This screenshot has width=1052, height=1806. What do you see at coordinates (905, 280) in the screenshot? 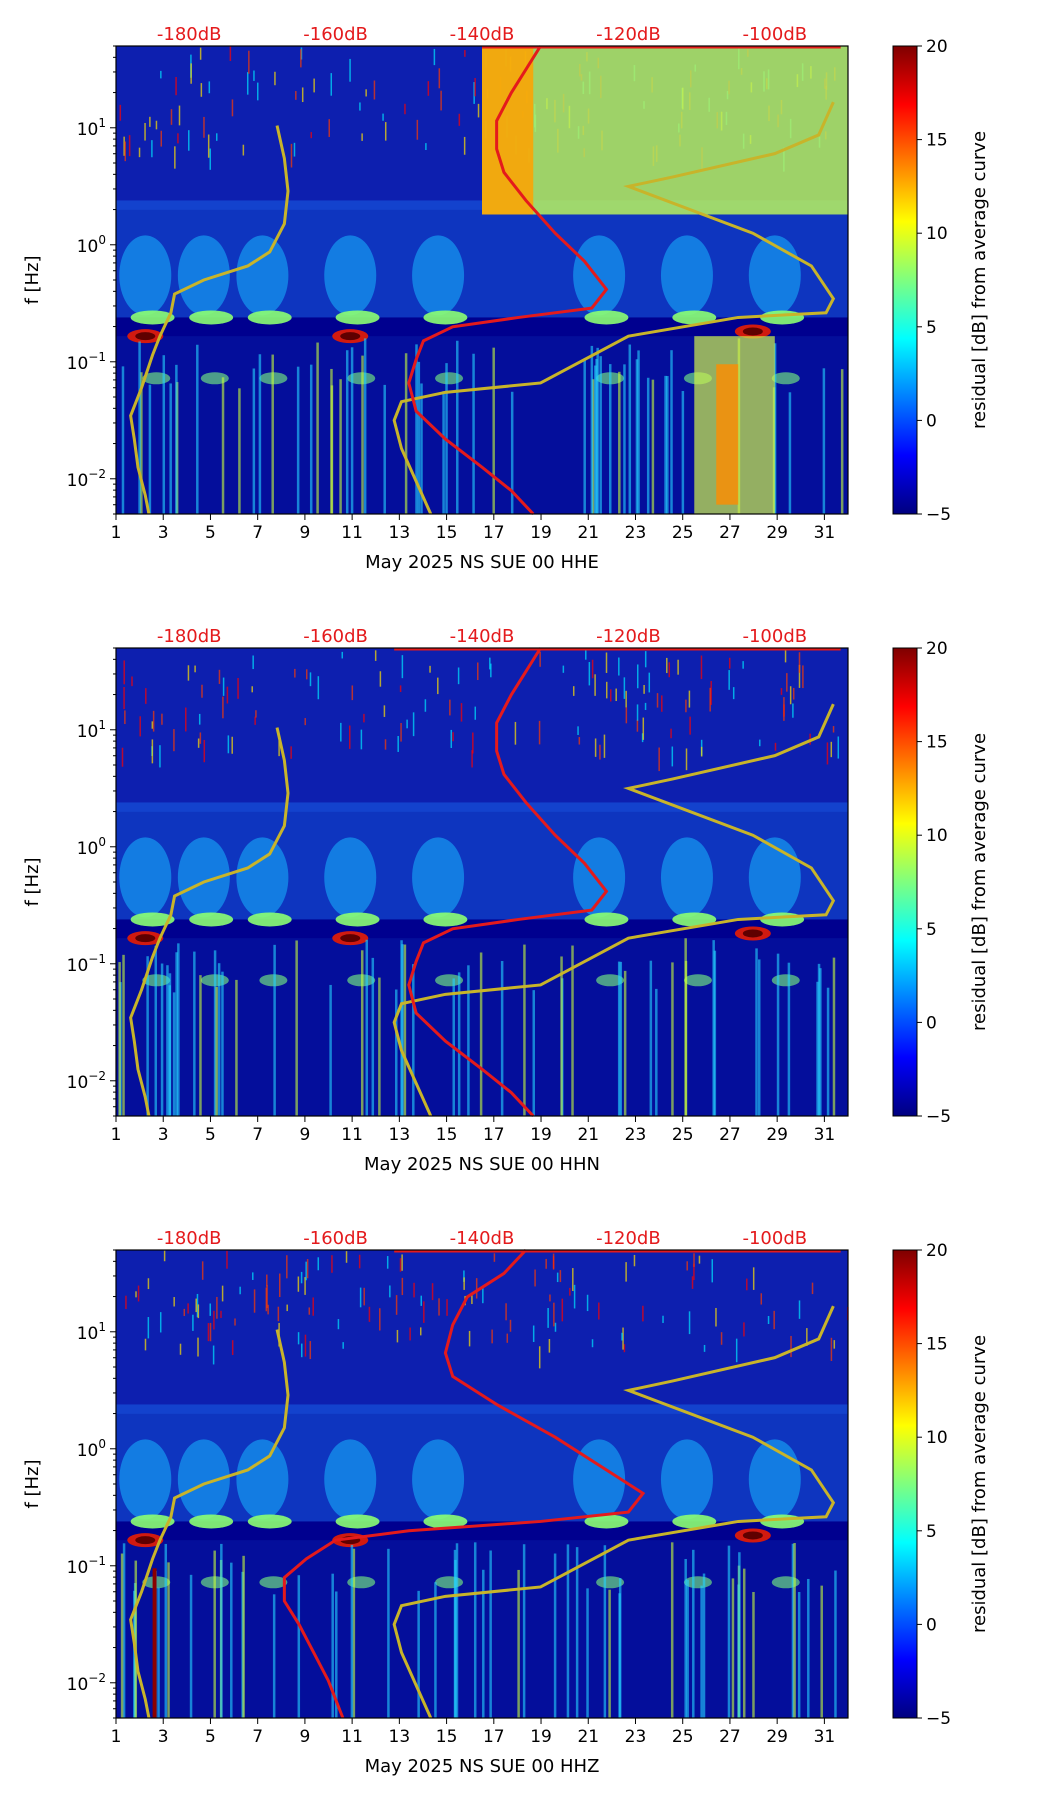
I see `colorbar-gradient` at bounding box center [905, 280].